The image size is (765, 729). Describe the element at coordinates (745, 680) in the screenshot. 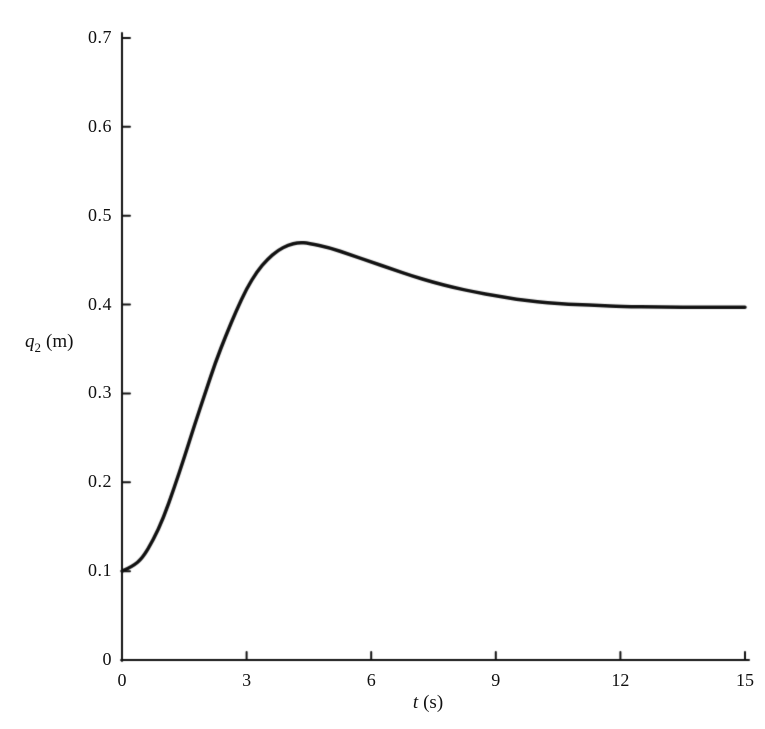

I see `x-tick-label: 15` at that location.